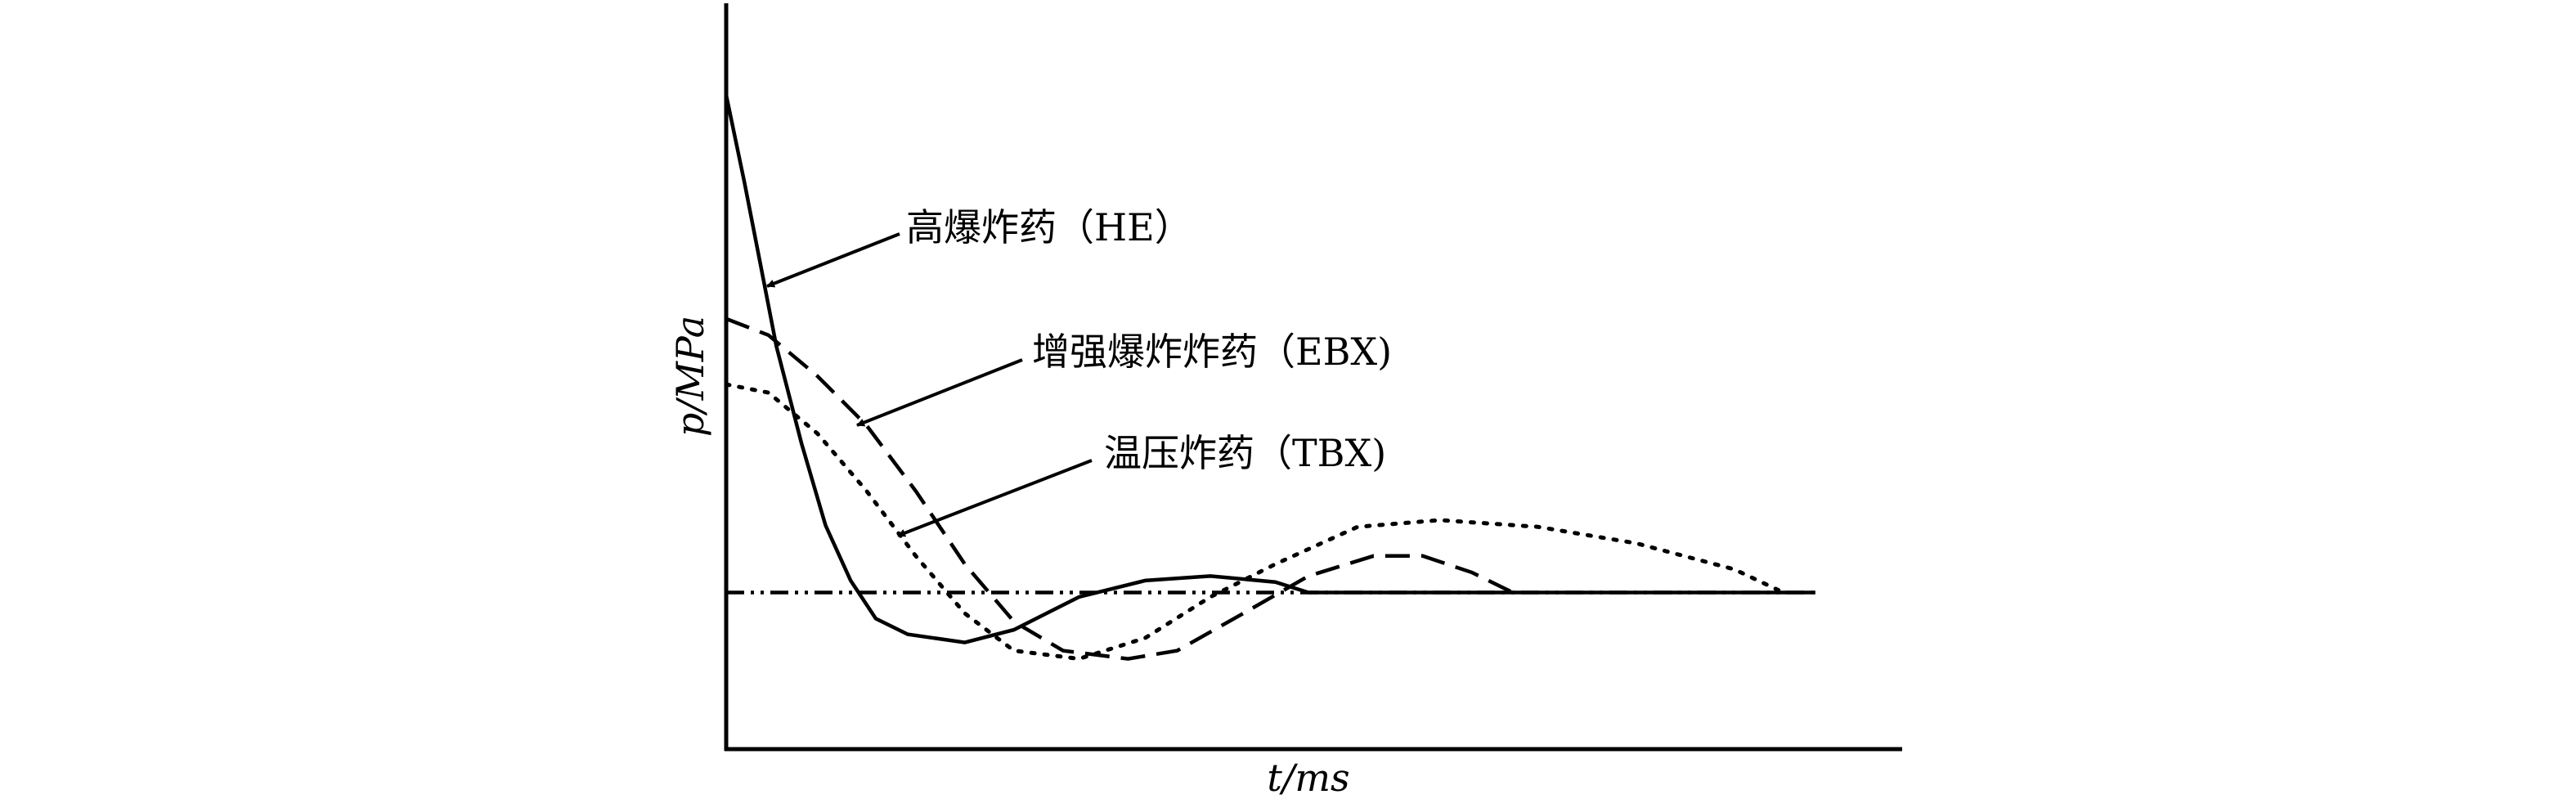  What do you see at coordinates (1212, 352) in the screenshot?
I see `annotation: 增强爆炸炸药（EBX)` at bounding box center [1212, 352].